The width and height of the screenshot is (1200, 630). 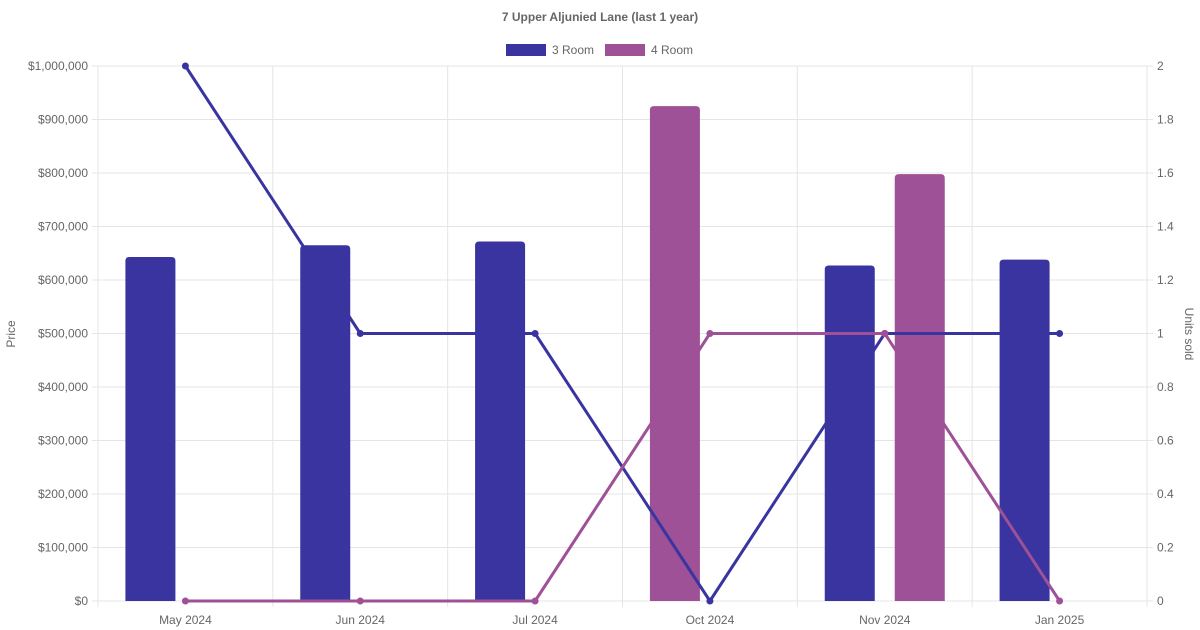 What do you see at coordinates (63, 387) in the screenshot?
I see `y-left-tick-label: $400,000` at bounding box center [63, 387].